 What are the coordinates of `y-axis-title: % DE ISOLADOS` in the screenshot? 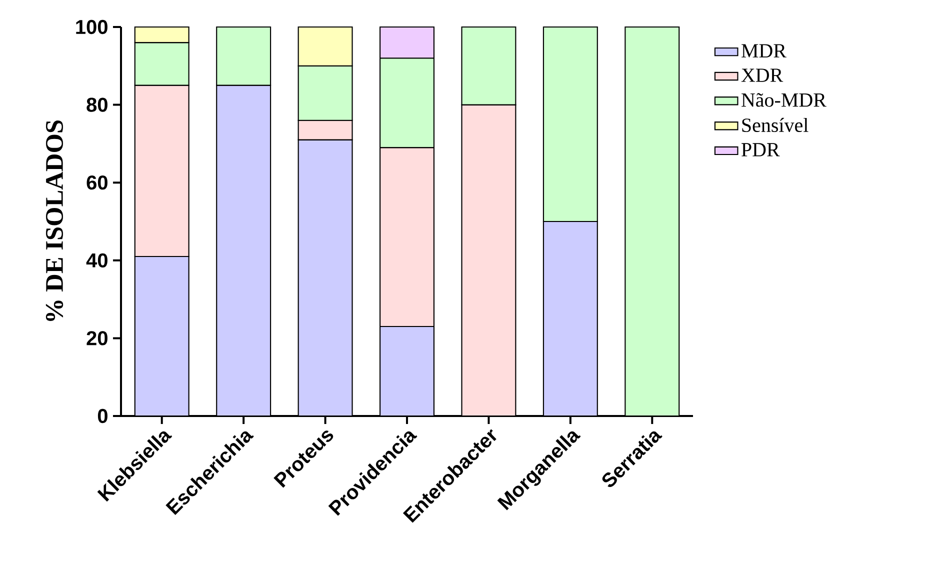 It's located at (55, 220).